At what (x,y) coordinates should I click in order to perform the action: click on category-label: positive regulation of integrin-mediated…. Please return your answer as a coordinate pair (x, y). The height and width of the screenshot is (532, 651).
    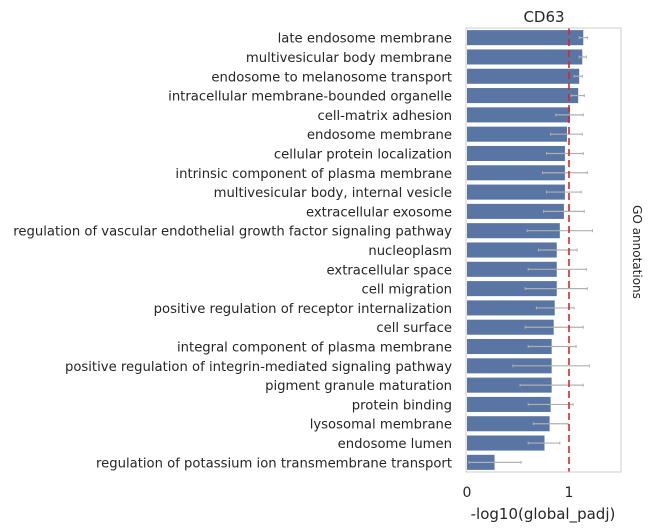
    Looking at the image, I should click on (258, 367).